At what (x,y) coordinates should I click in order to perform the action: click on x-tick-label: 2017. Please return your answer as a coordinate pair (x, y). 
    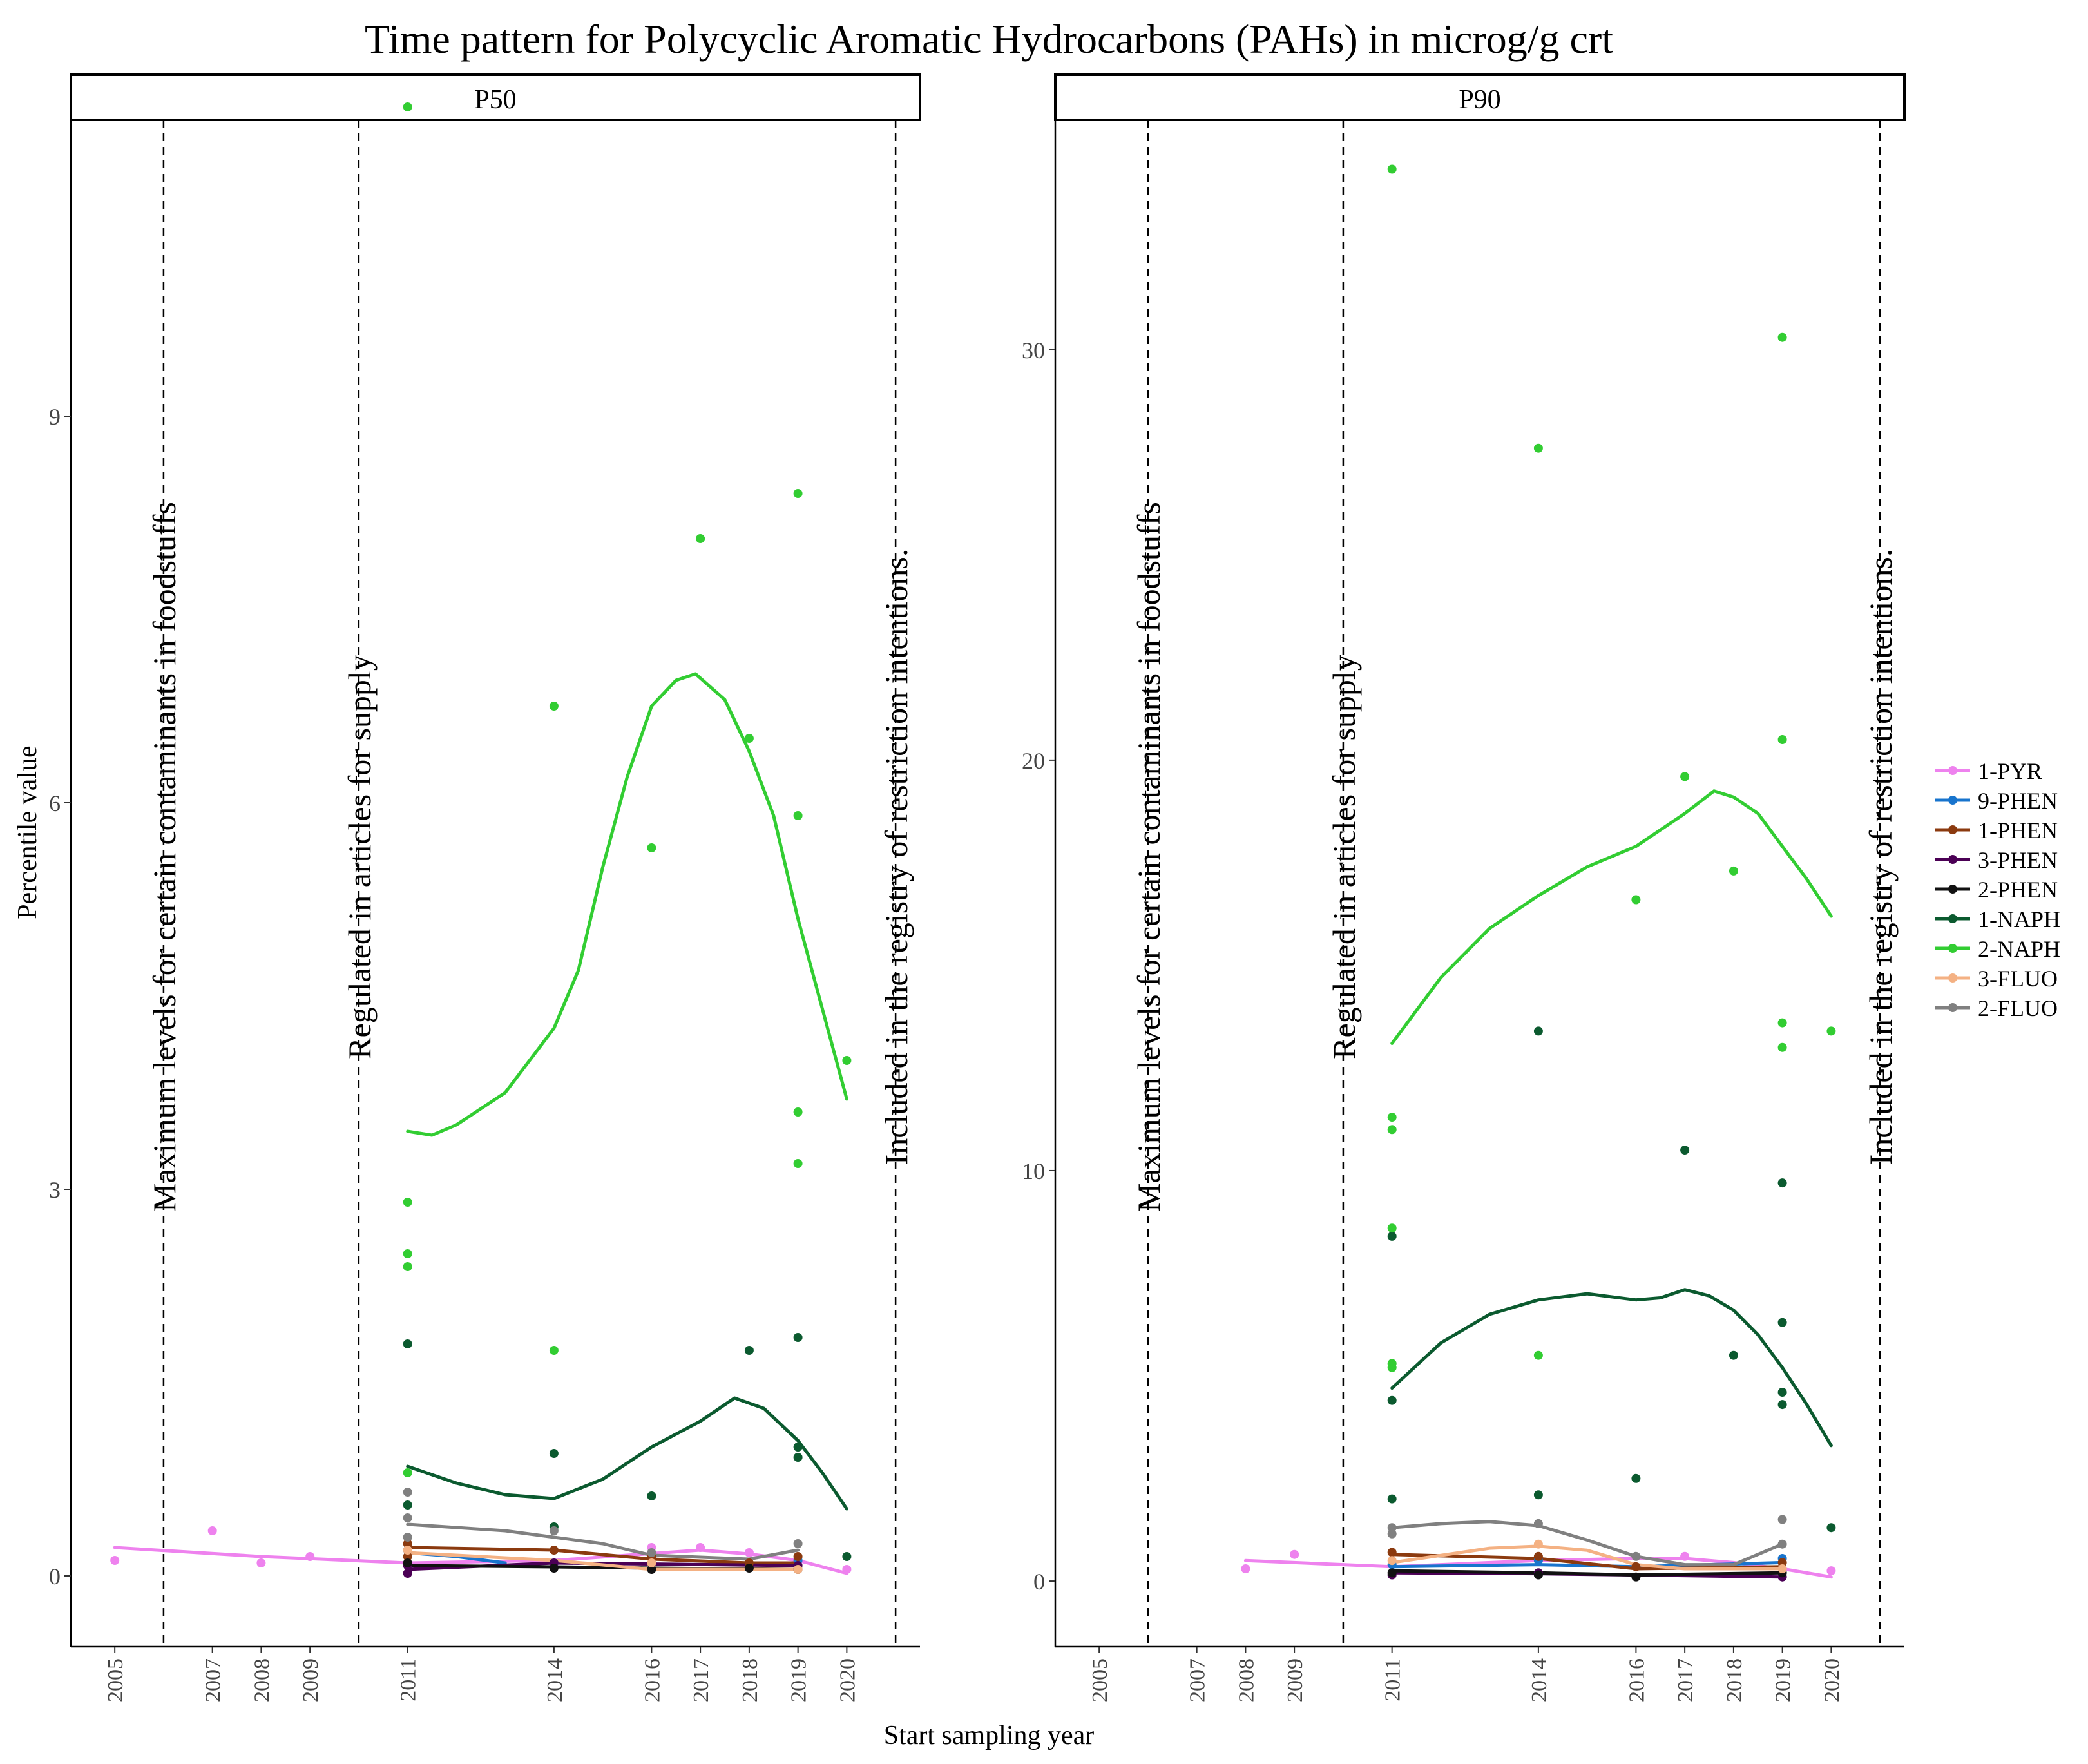
    Looking at the image, I should click on (1686, 1680).